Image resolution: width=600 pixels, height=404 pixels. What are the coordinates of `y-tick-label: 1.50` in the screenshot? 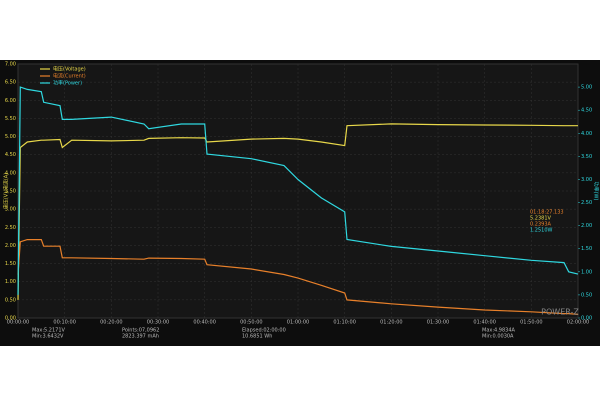 It's located at (10, 264).